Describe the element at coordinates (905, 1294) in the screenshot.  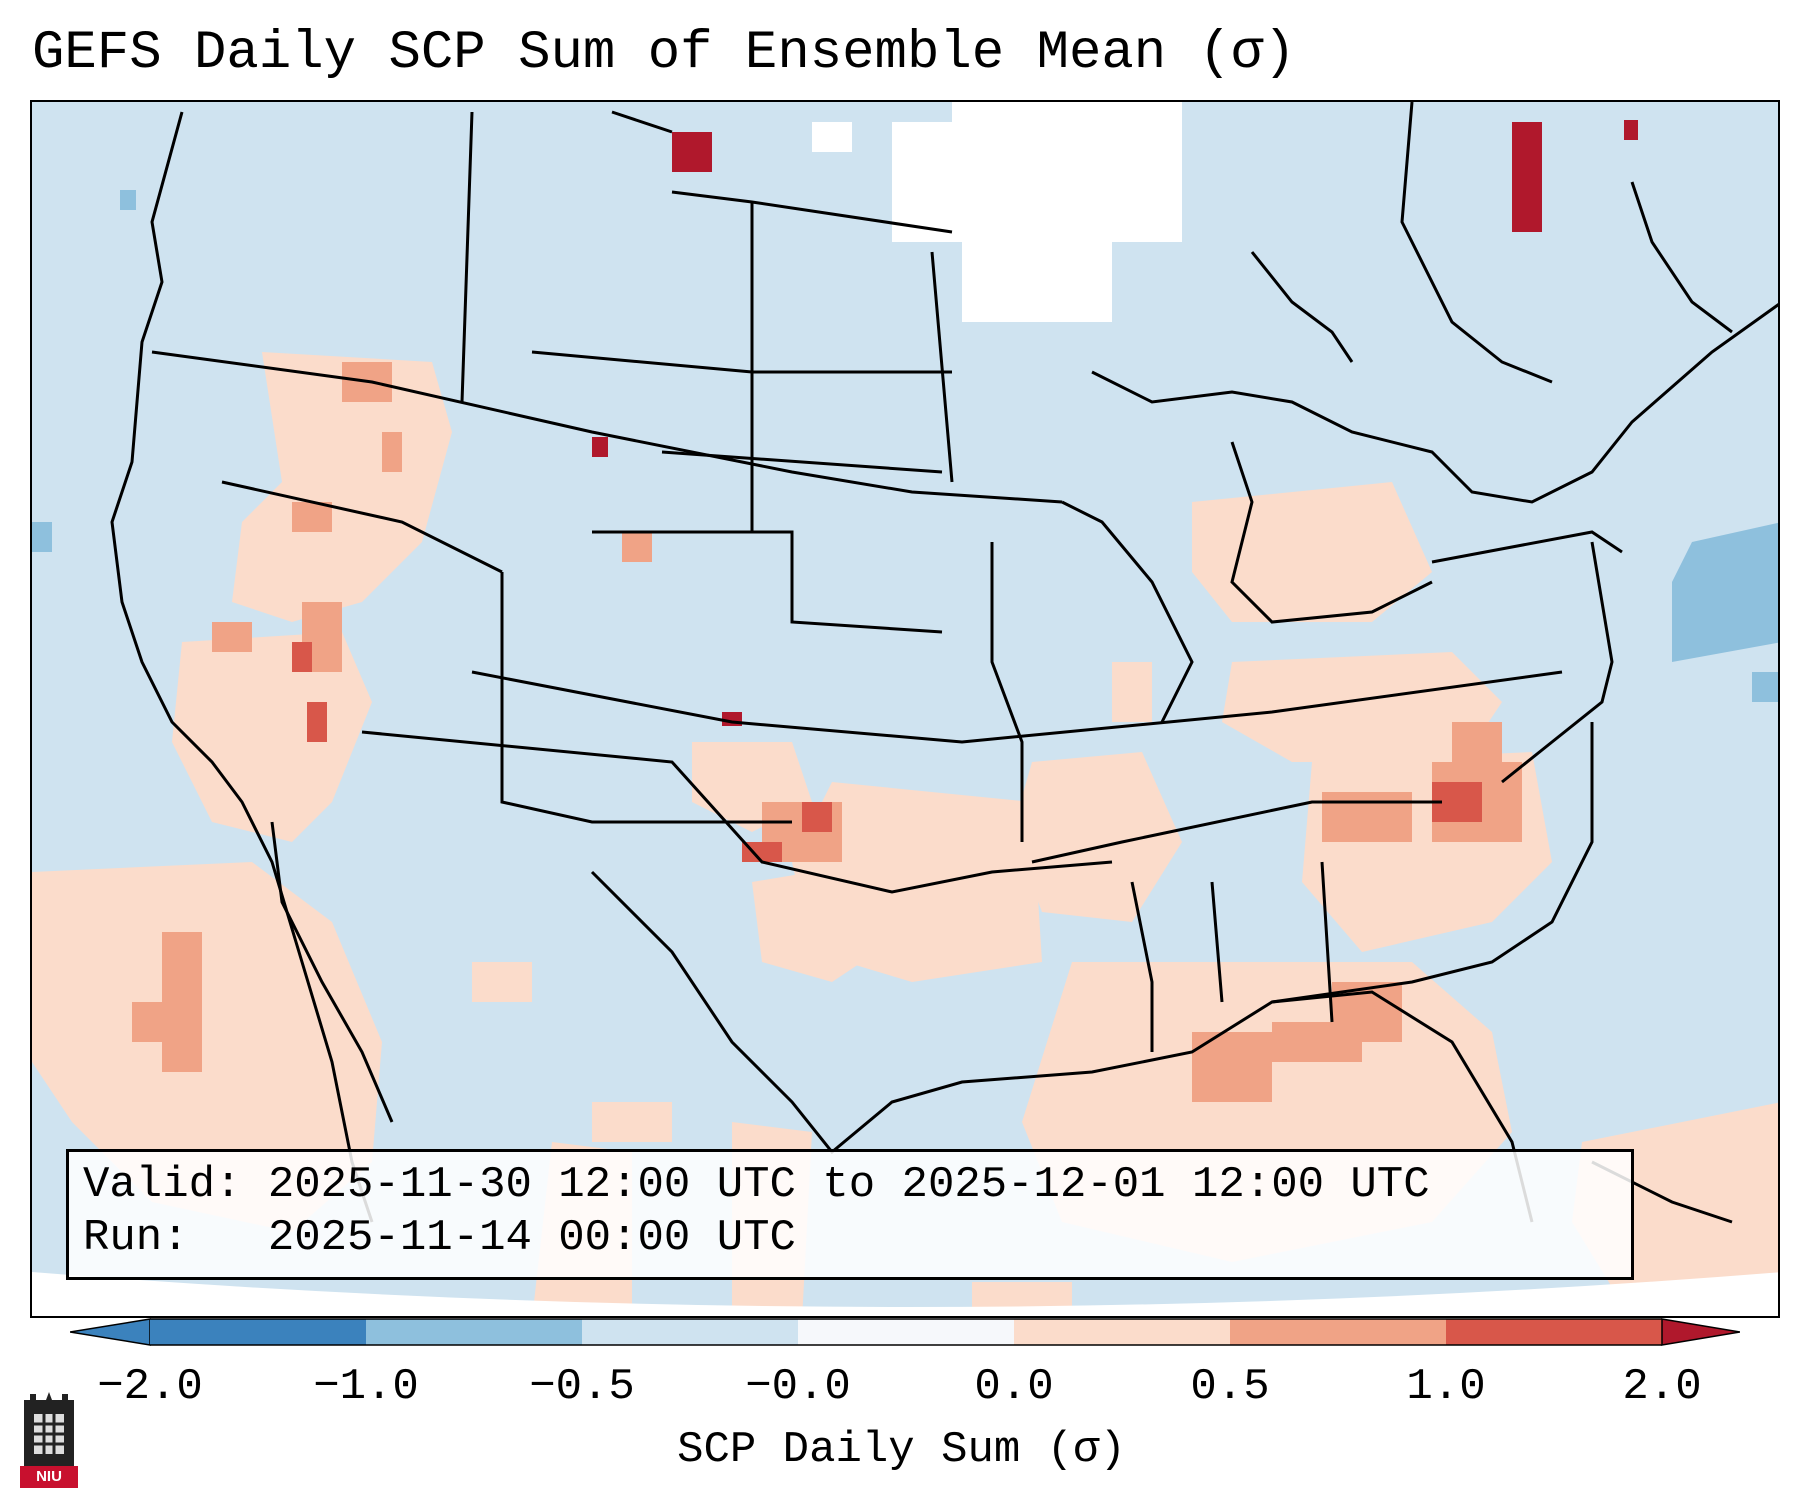
I see `projection-edge` at that location.